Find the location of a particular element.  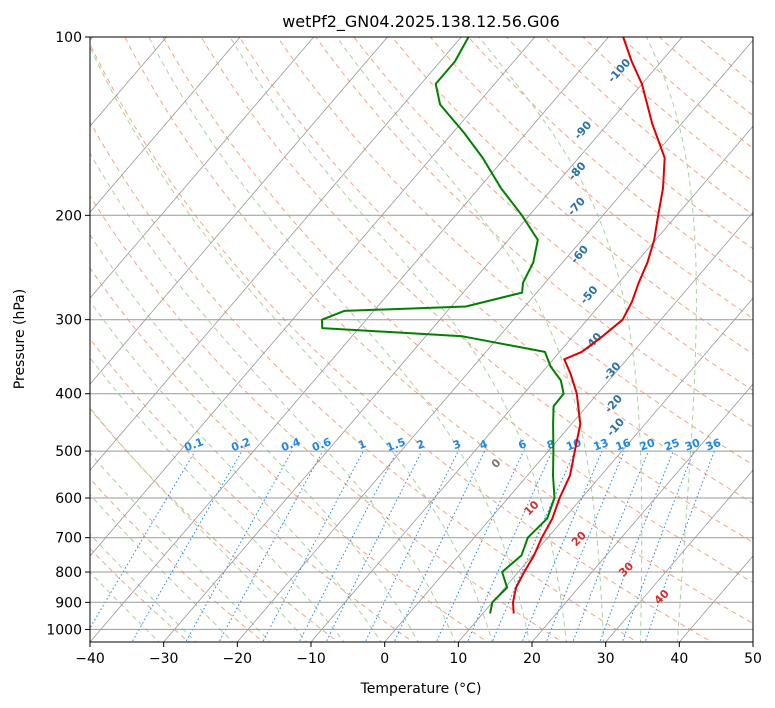

y-tick-label: 1000 is located at coordinates (64, 630).